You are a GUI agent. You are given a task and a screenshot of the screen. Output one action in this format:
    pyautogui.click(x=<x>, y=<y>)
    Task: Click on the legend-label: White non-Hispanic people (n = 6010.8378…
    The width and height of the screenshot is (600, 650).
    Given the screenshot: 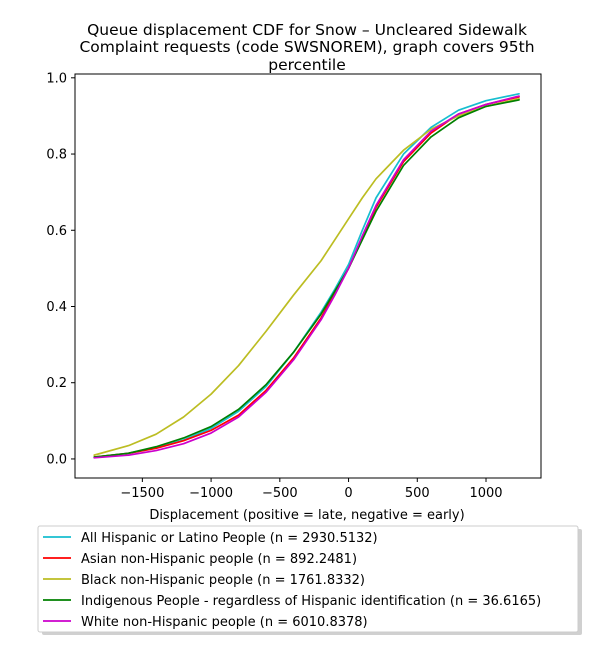 What is the action you would take?
    pyautogui.click(x=224, y=622)
    